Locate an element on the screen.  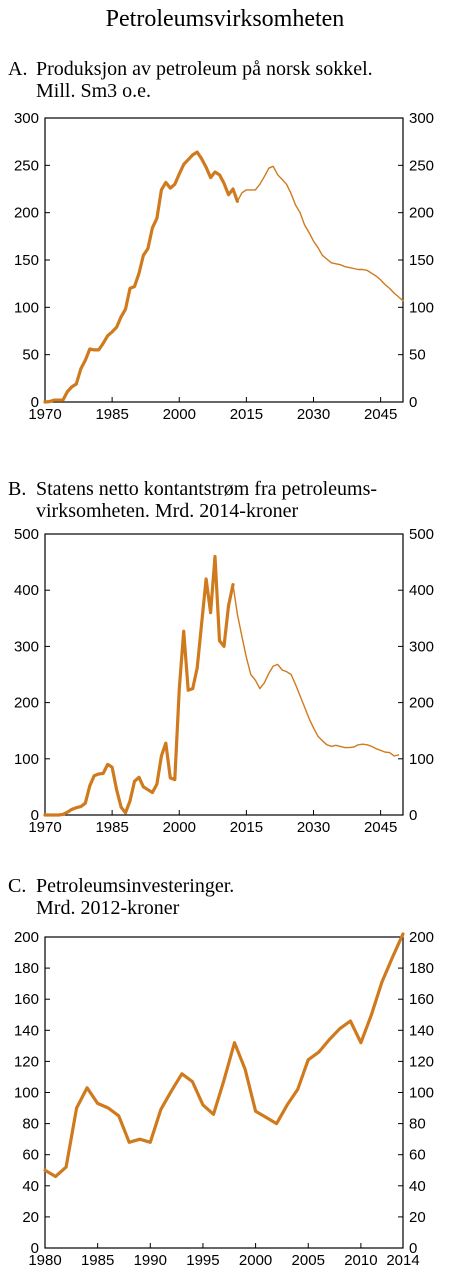
x-tick-label: 2014 is located at coordinates (402, 1260).